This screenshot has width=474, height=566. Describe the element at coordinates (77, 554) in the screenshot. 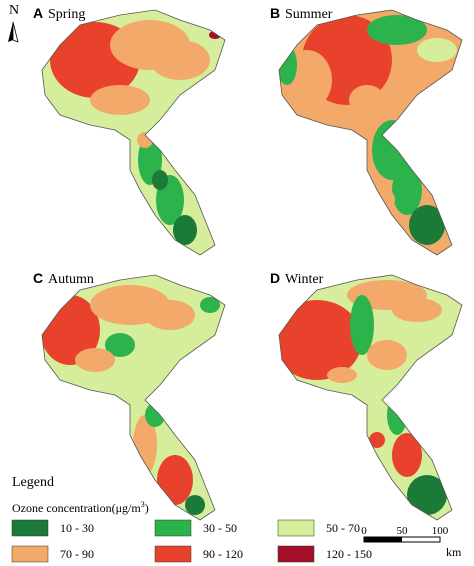

I see `legend-label: 70 - 90` at that location.